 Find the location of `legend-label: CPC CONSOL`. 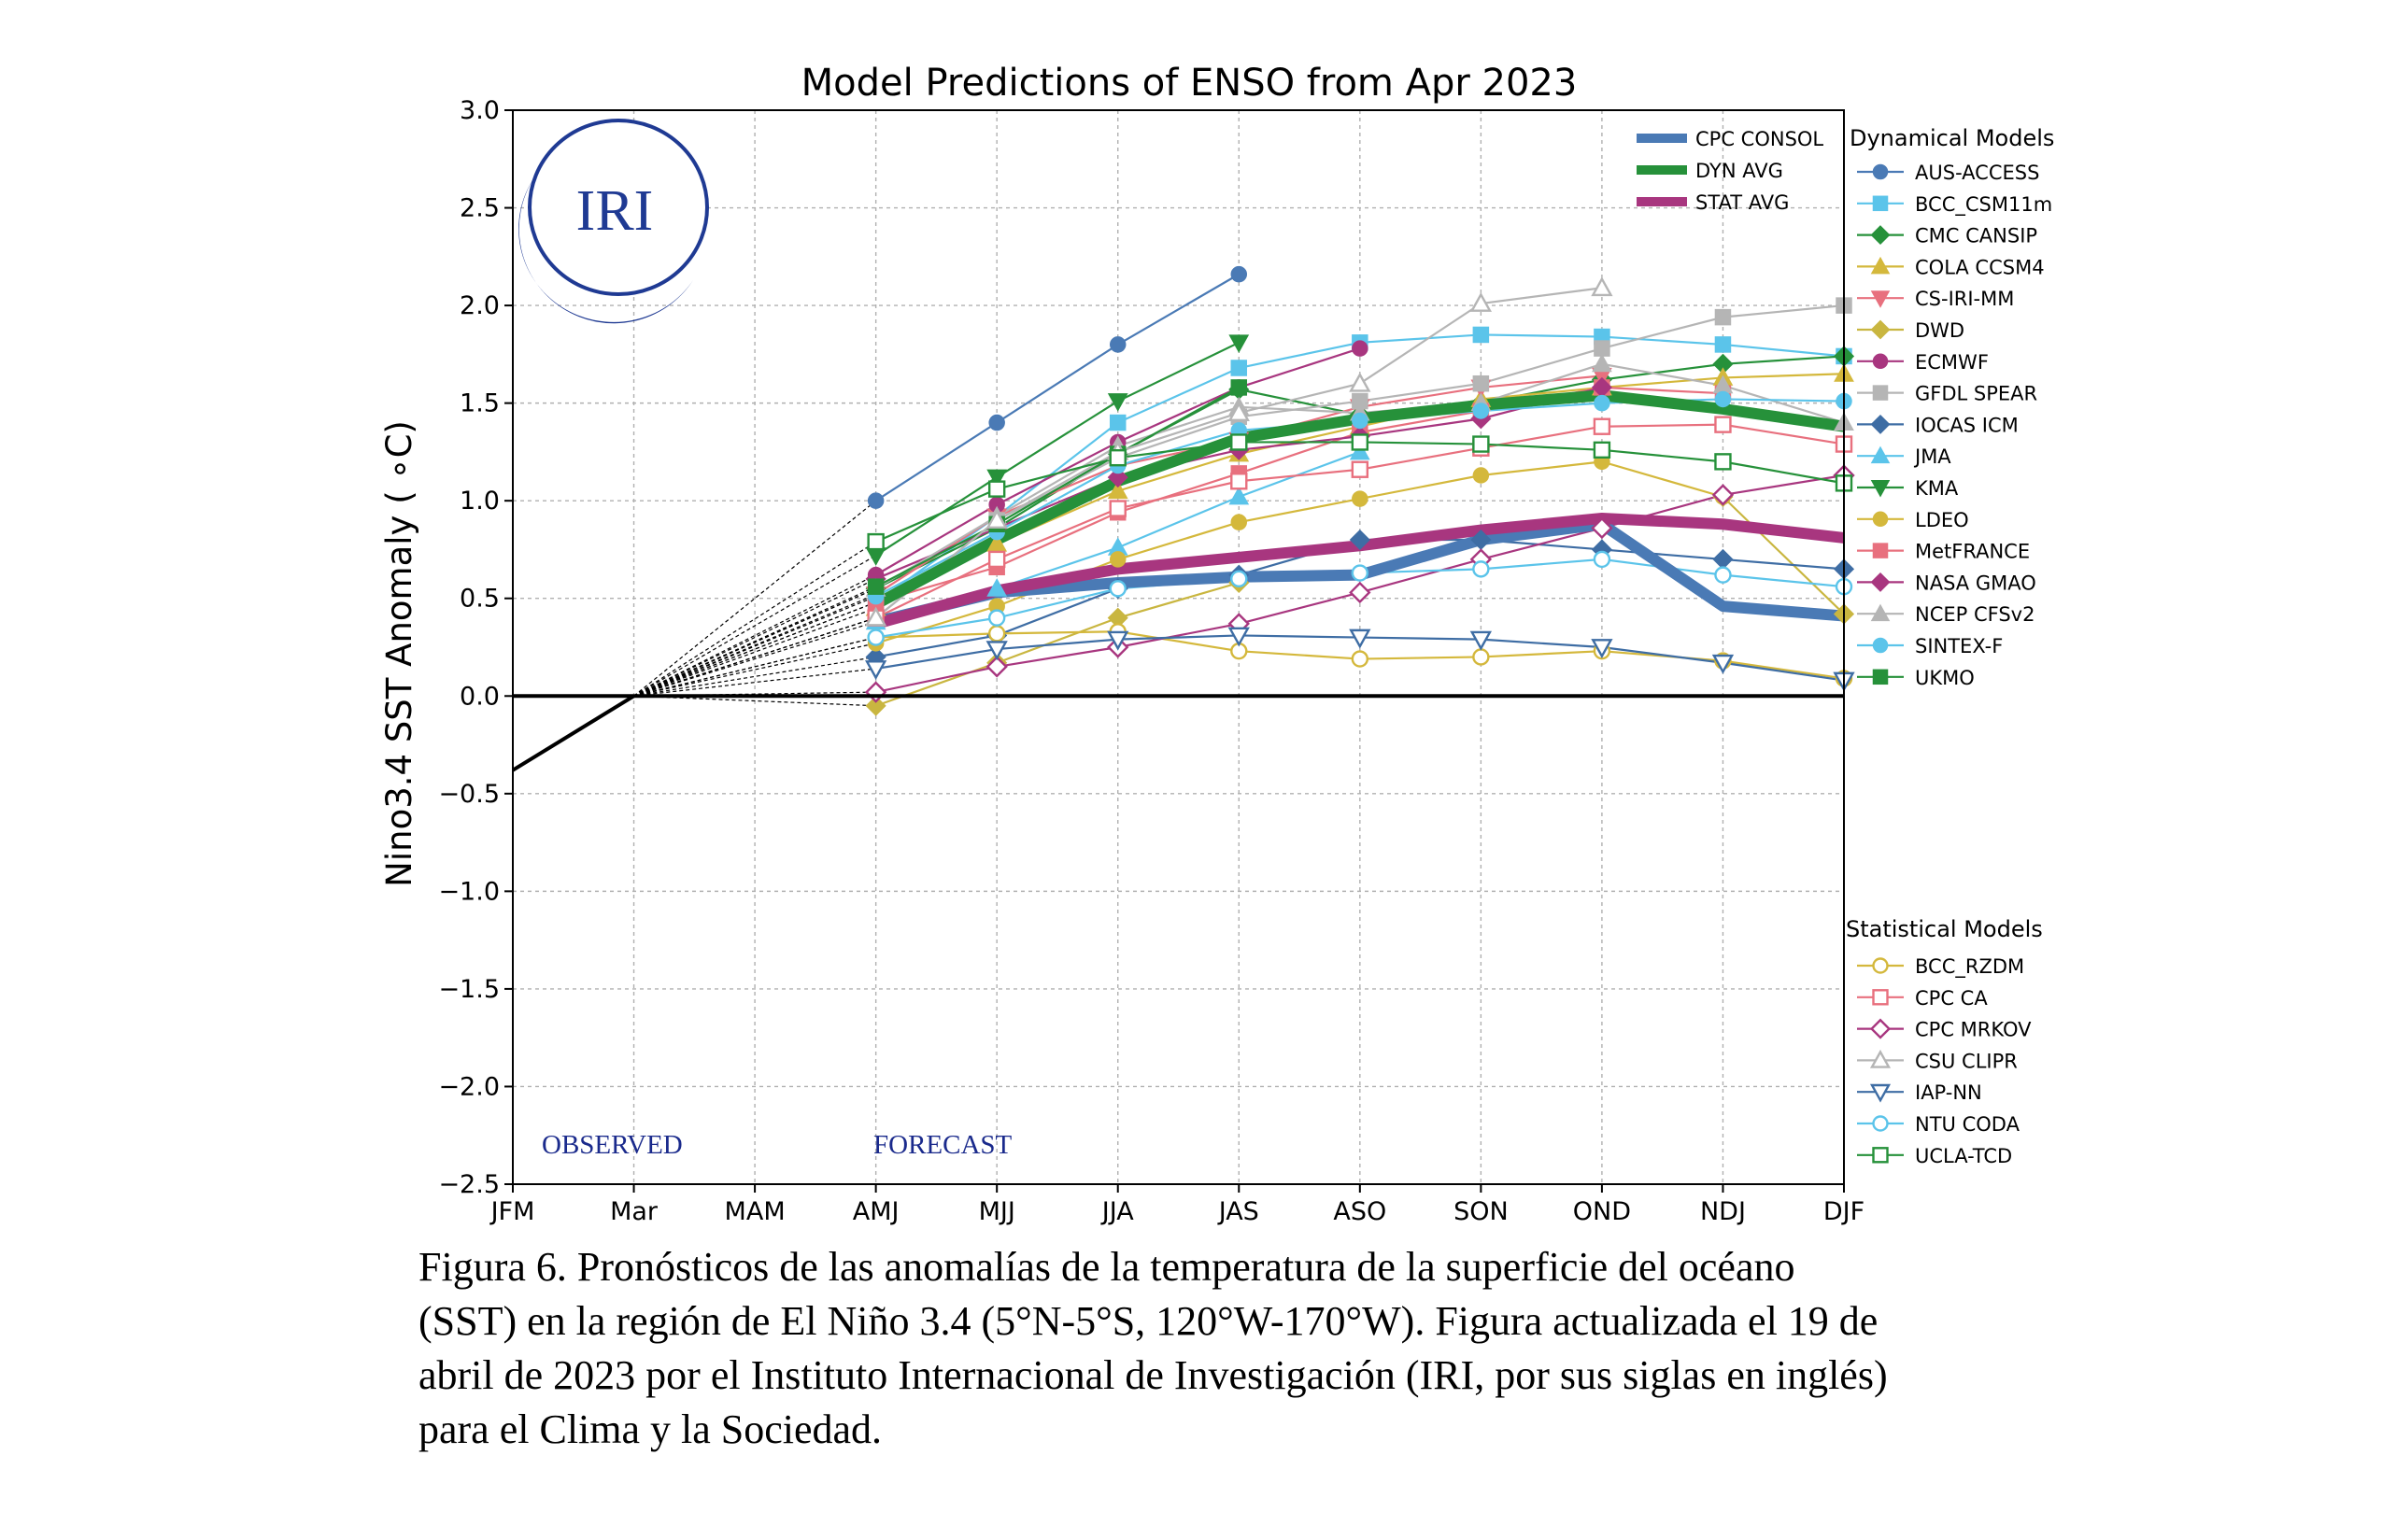

legend-label: CPC CONSOL is located at coordinates (1759, 139).